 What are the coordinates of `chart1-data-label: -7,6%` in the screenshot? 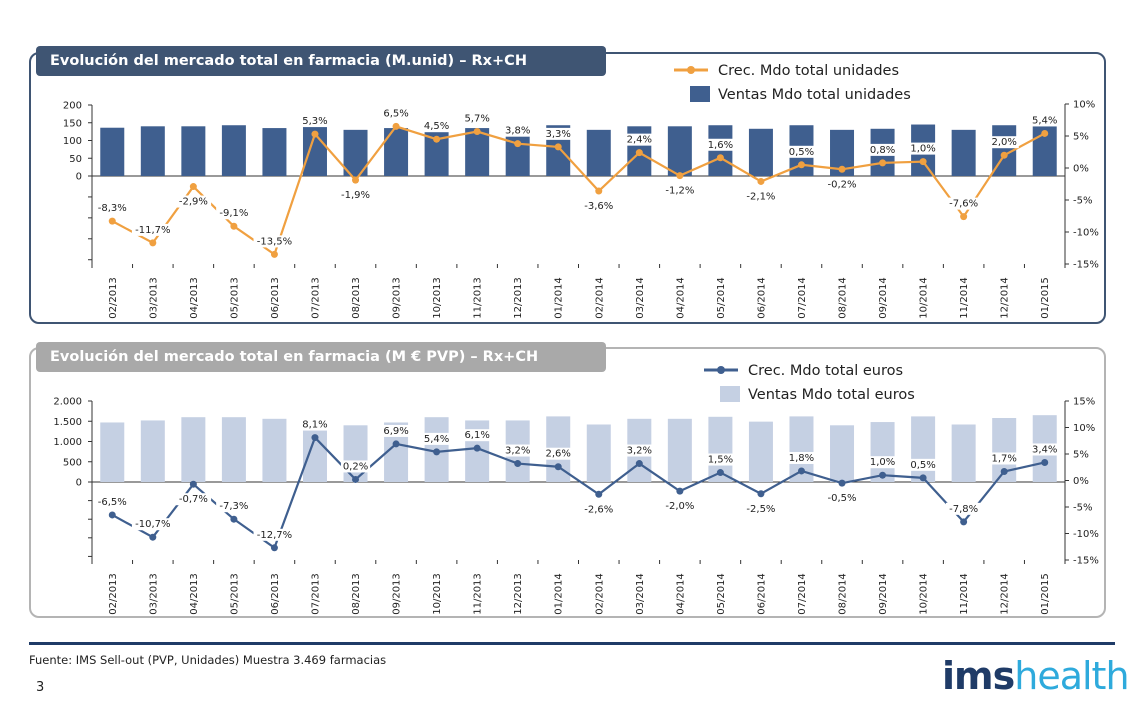 It's located at (963, 204).